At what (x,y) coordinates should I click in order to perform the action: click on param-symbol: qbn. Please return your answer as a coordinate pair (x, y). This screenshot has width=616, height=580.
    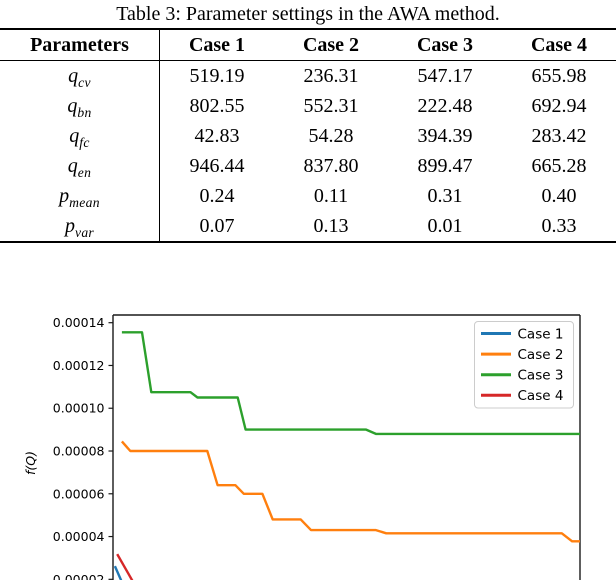
    Looking at the image, I should click on (80, 106).